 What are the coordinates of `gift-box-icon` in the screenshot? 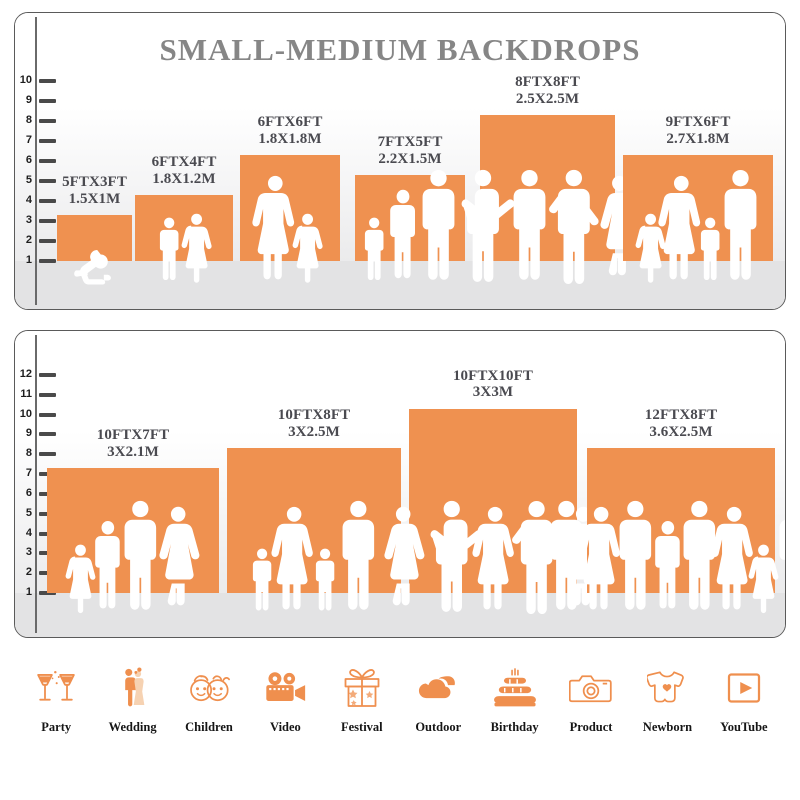 It's located at (362, 688).